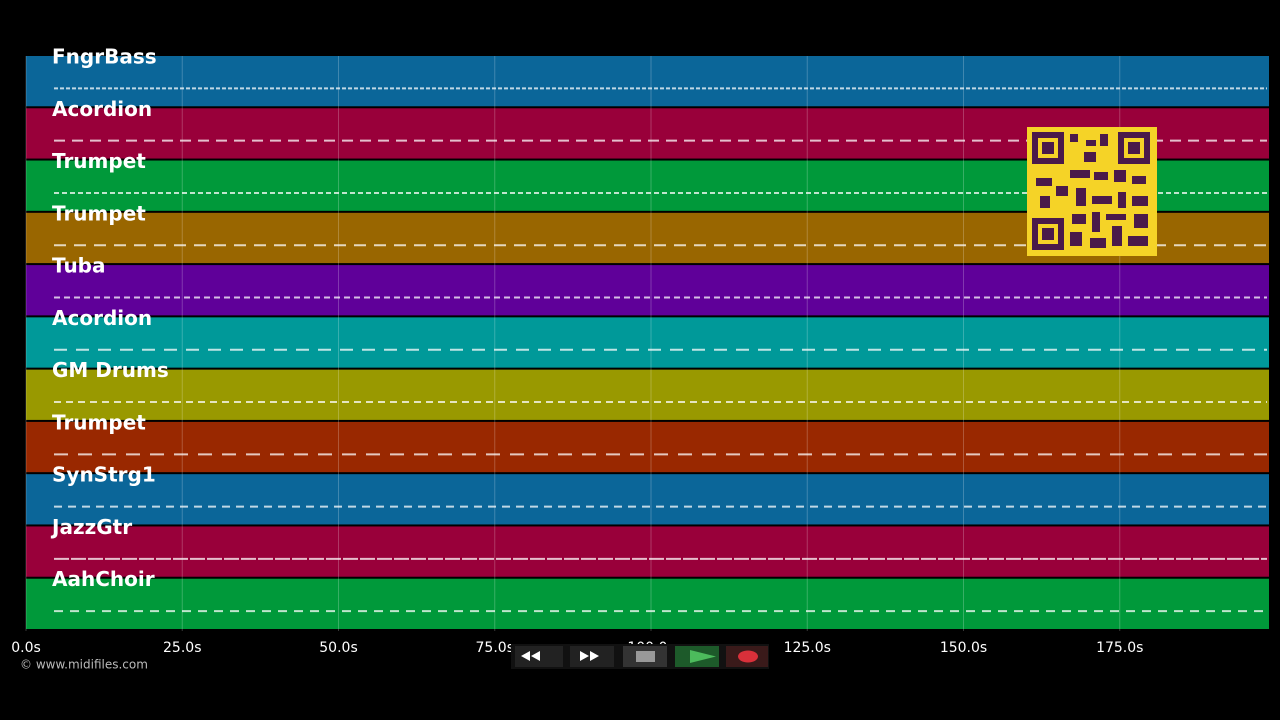  What do you see at coordinates (747, 656) in the screenshot?
I see `record-button` at bounding box center [747, 656].